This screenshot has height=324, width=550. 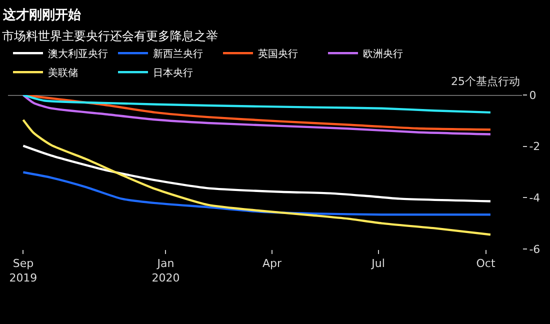 What do you see at coordinates (383, 54) in the screenshot?
I see `legend-label: 欧洲央行` at bounding box center [383, 54].